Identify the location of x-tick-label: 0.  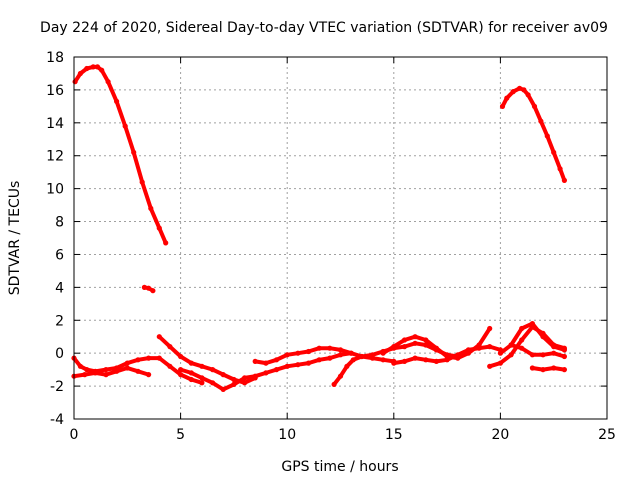
(74, 435).